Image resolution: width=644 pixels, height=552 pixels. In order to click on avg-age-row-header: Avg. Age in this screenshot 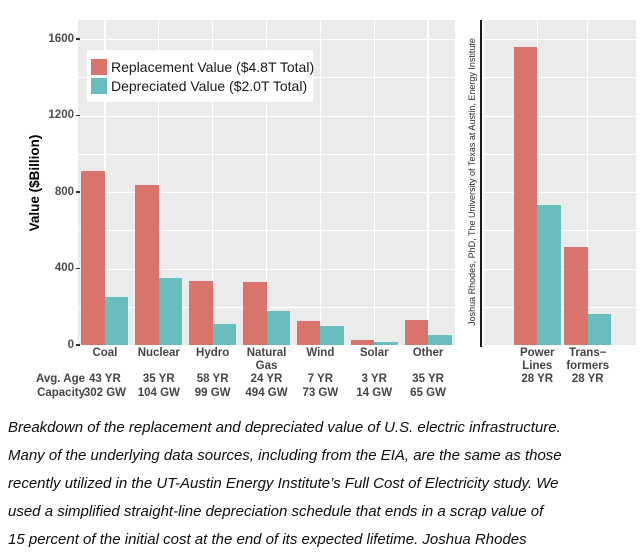, I will do `click(60, 379)`.